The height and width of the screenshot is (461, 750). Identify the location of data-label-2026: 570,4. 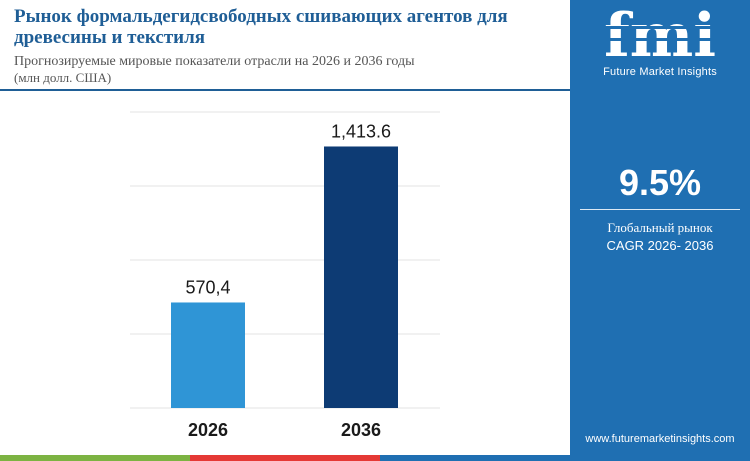
(207, 287).